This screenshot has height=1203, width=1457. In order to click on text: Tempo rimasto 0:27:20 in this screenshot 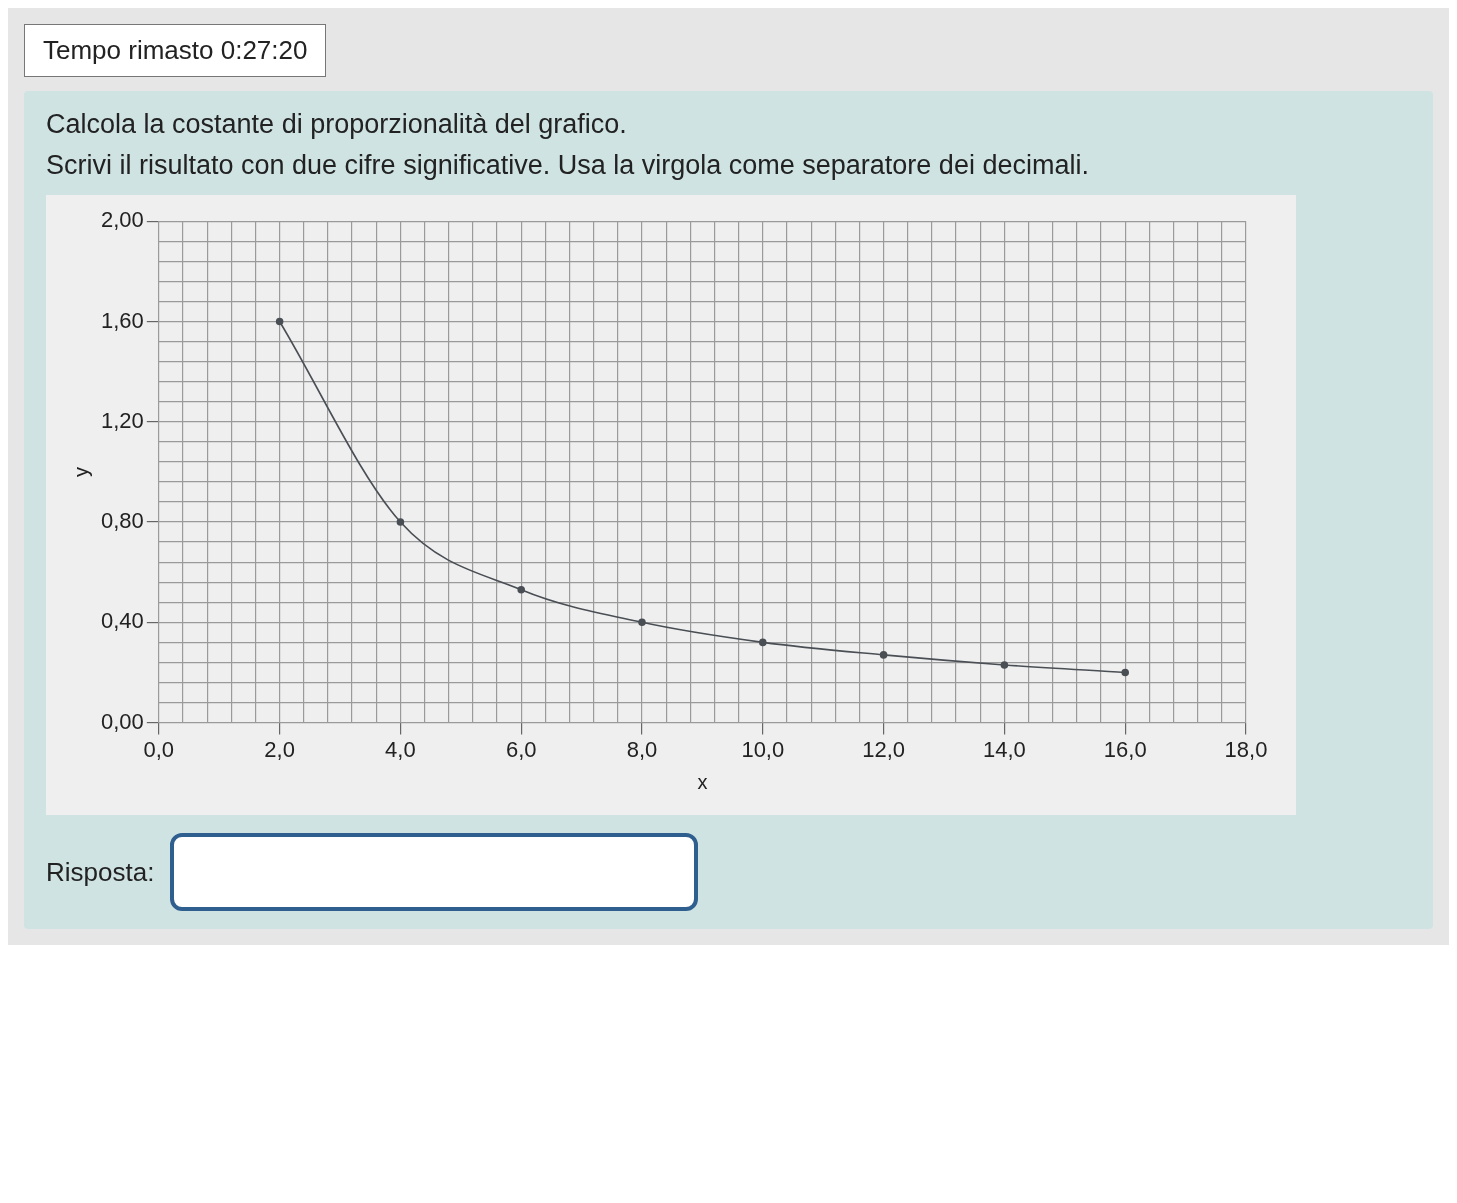, I will do `click(175, 50)`.